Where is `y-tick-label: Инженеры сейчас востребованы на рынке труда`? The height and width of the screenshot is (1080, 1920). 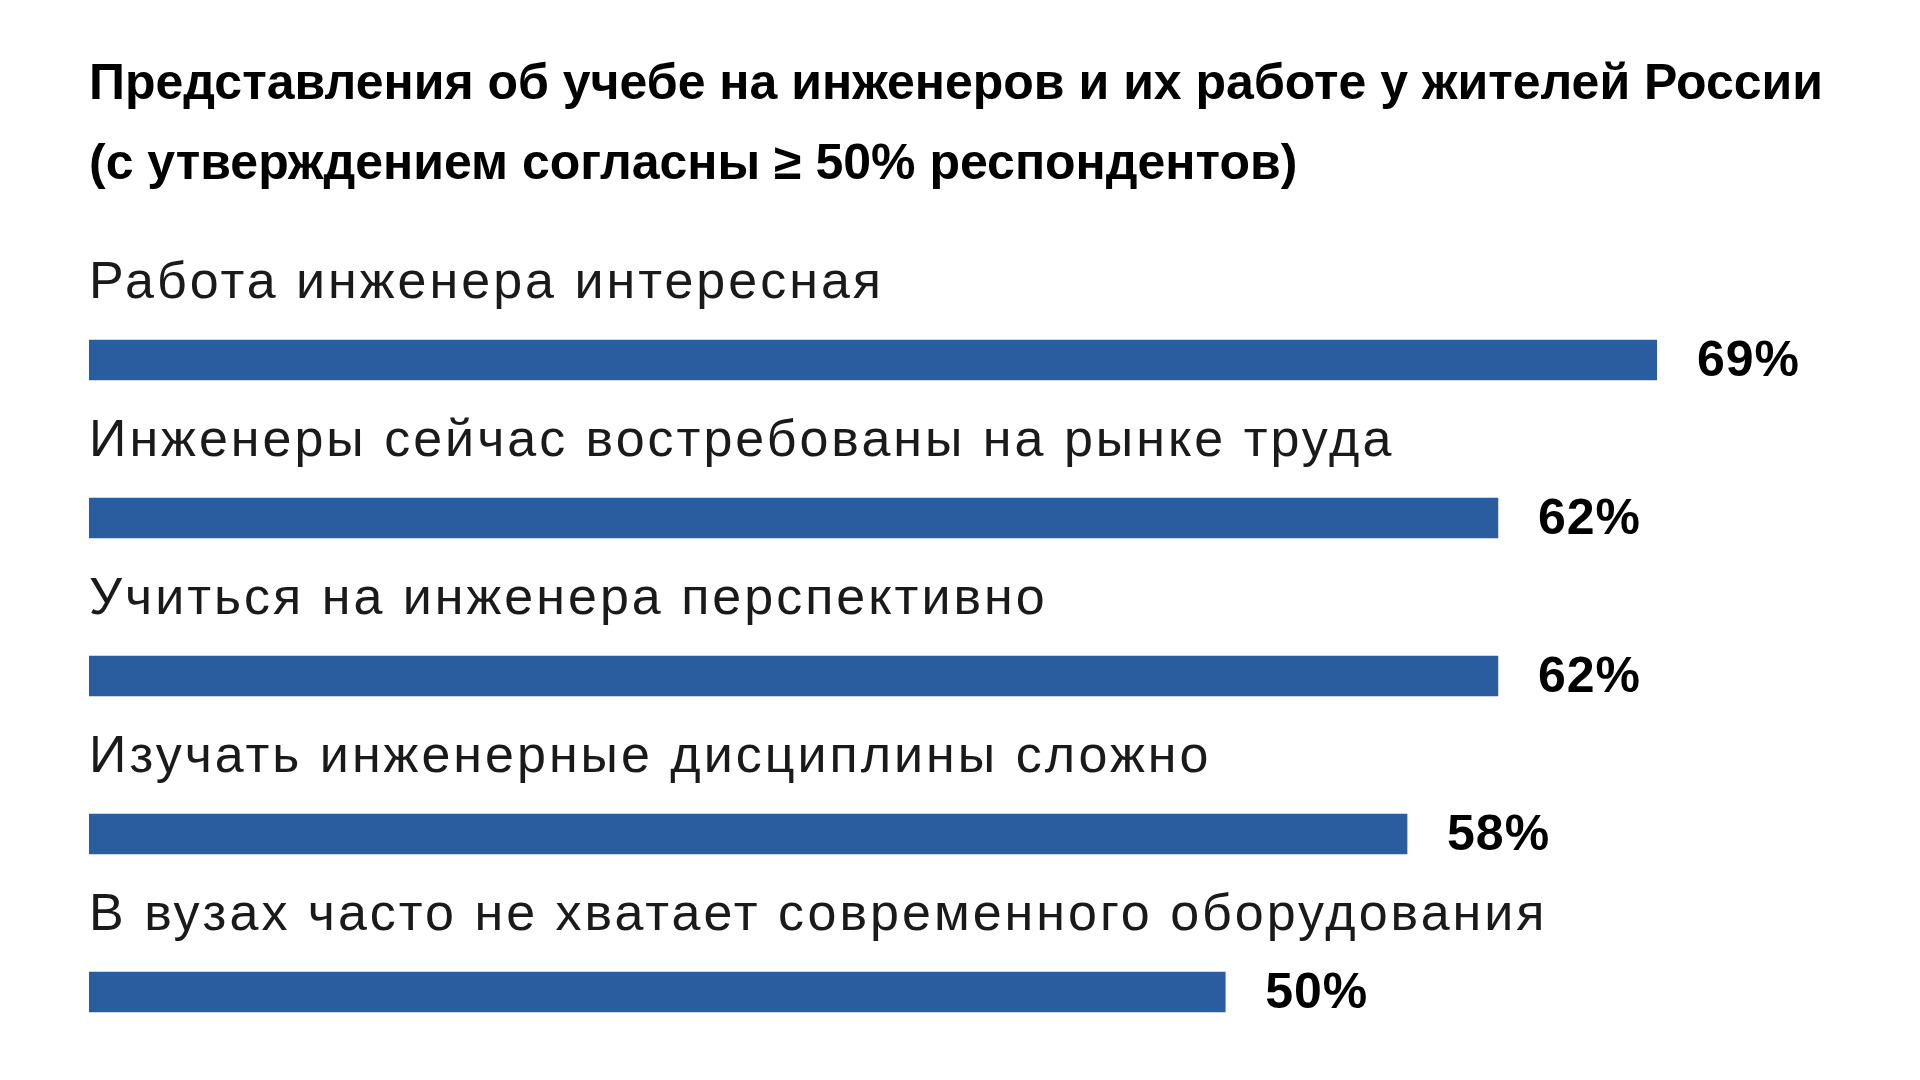
y-tick-label: Инженеры сейчас востребованы на рынке труда is located at coordinates (742, 438).